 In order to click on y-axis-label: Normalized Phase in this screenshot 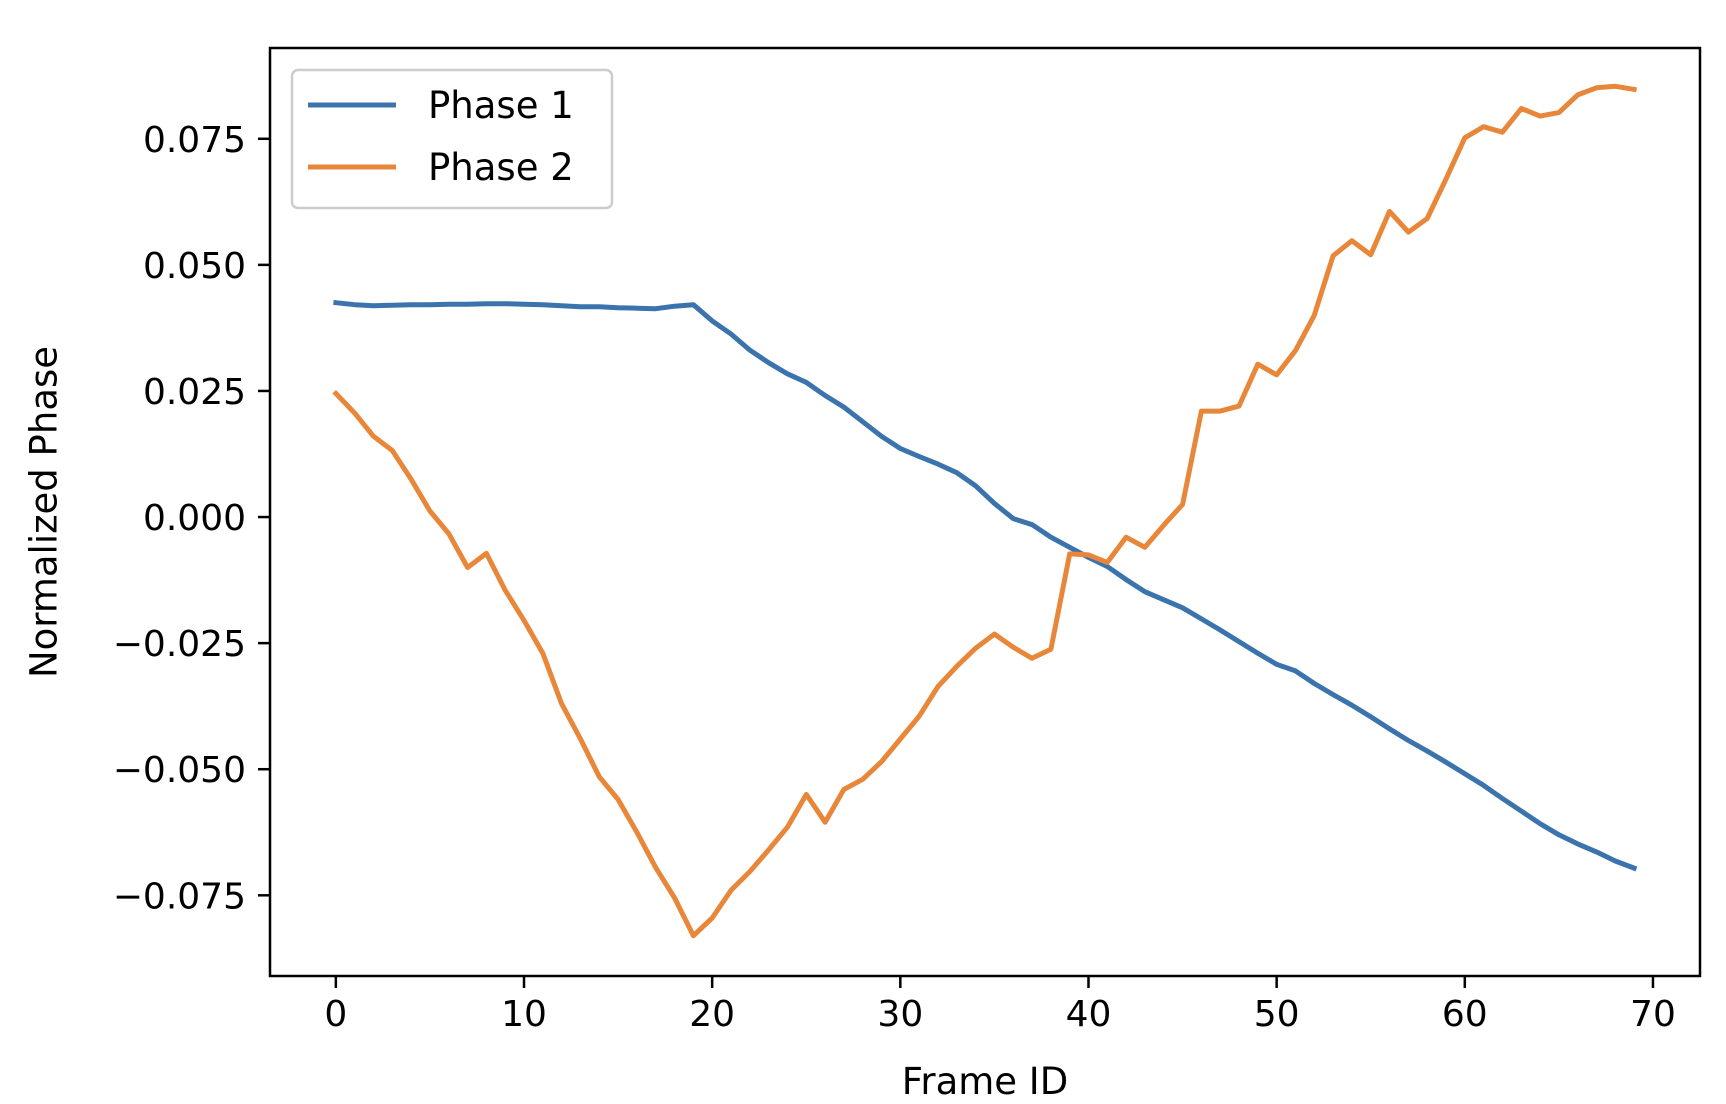, I will do `click(43, 512)`.